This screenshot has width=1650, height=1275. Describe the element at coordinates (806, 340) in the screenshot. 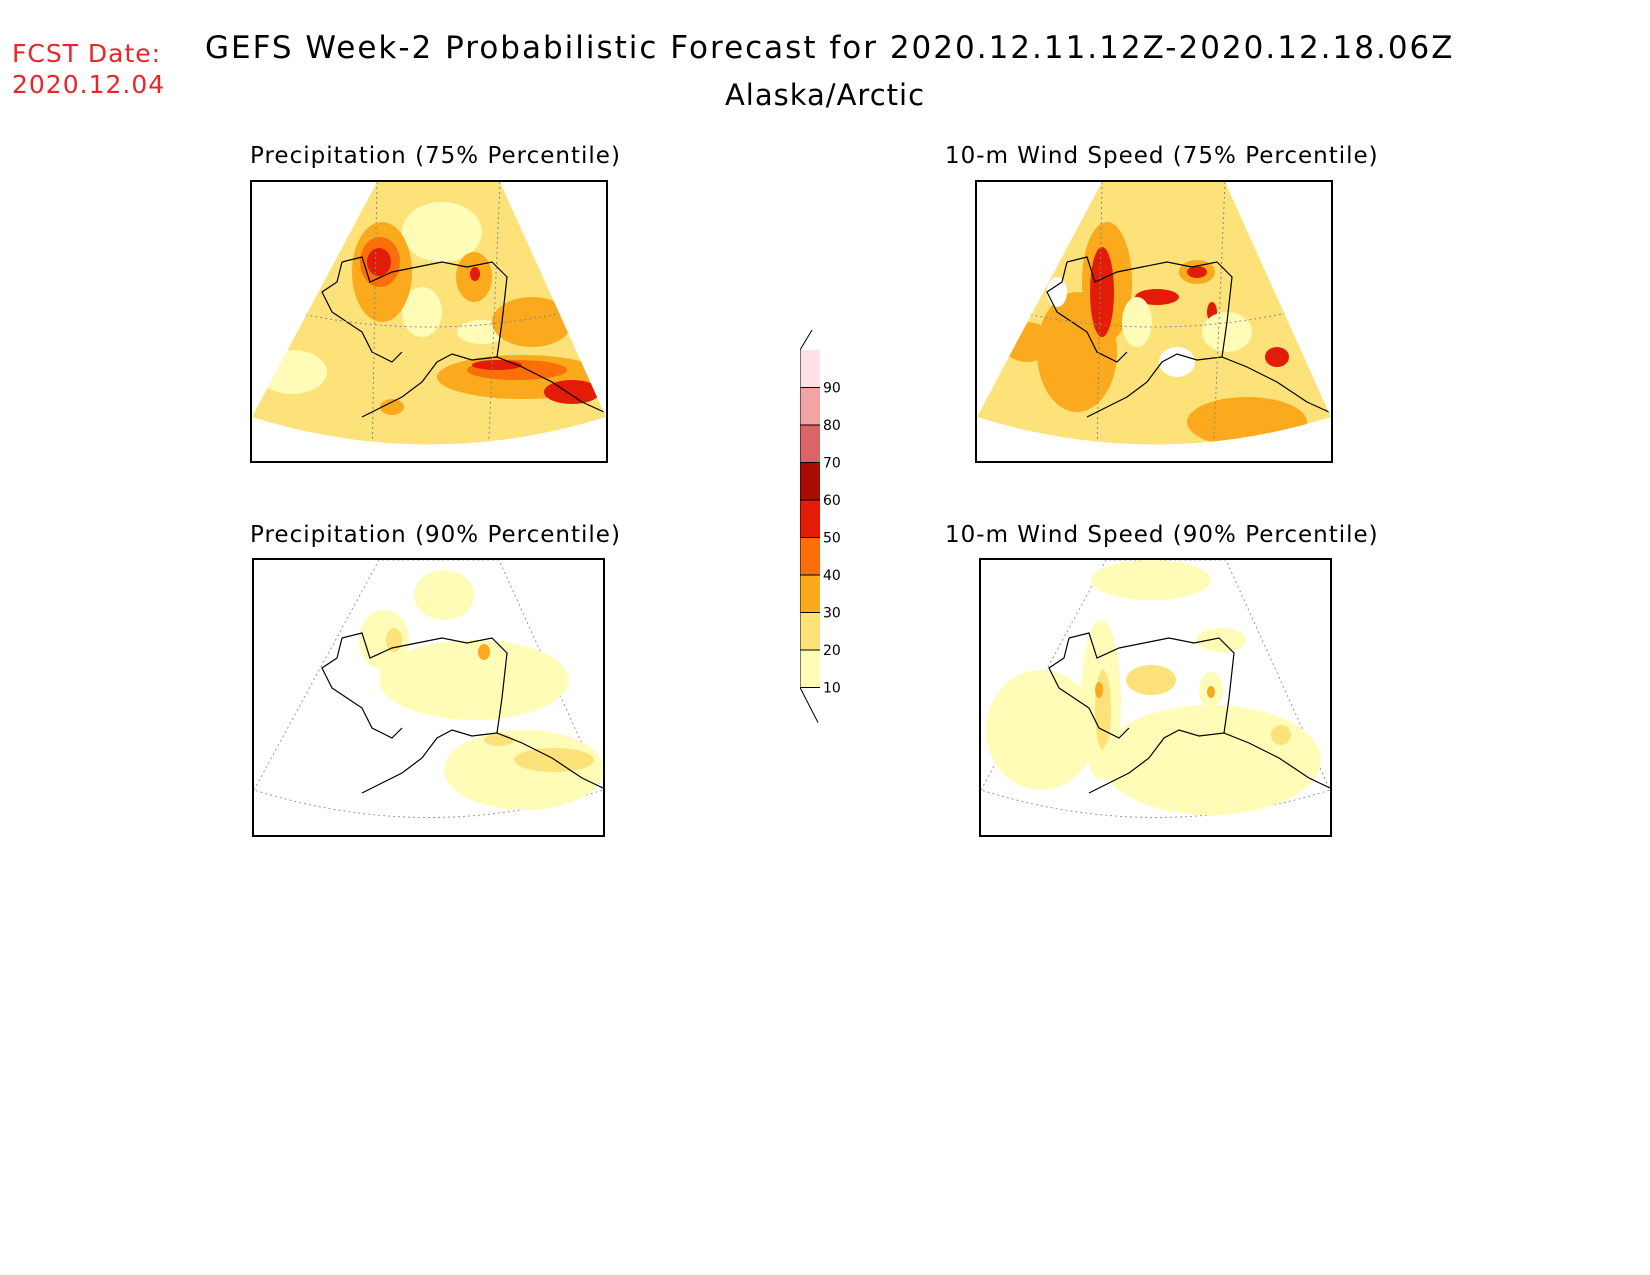

I see `colorbar-top-extension` at that location.